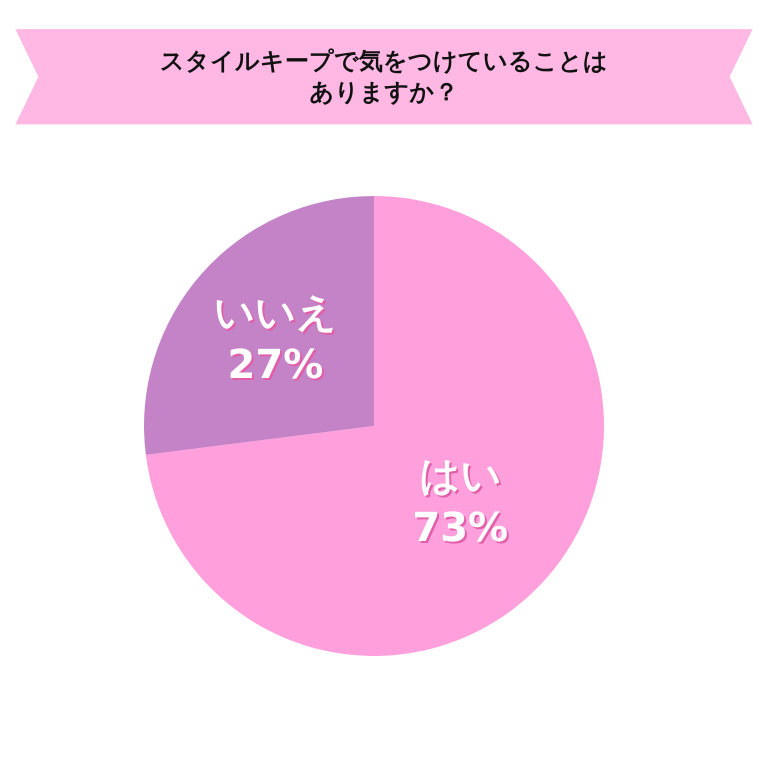 This screenshot has width=768, height=768. What do you see at coordinates (460, 476) in the screenshot?
I see `slice-label: はい` at bounding box center [460, 476].